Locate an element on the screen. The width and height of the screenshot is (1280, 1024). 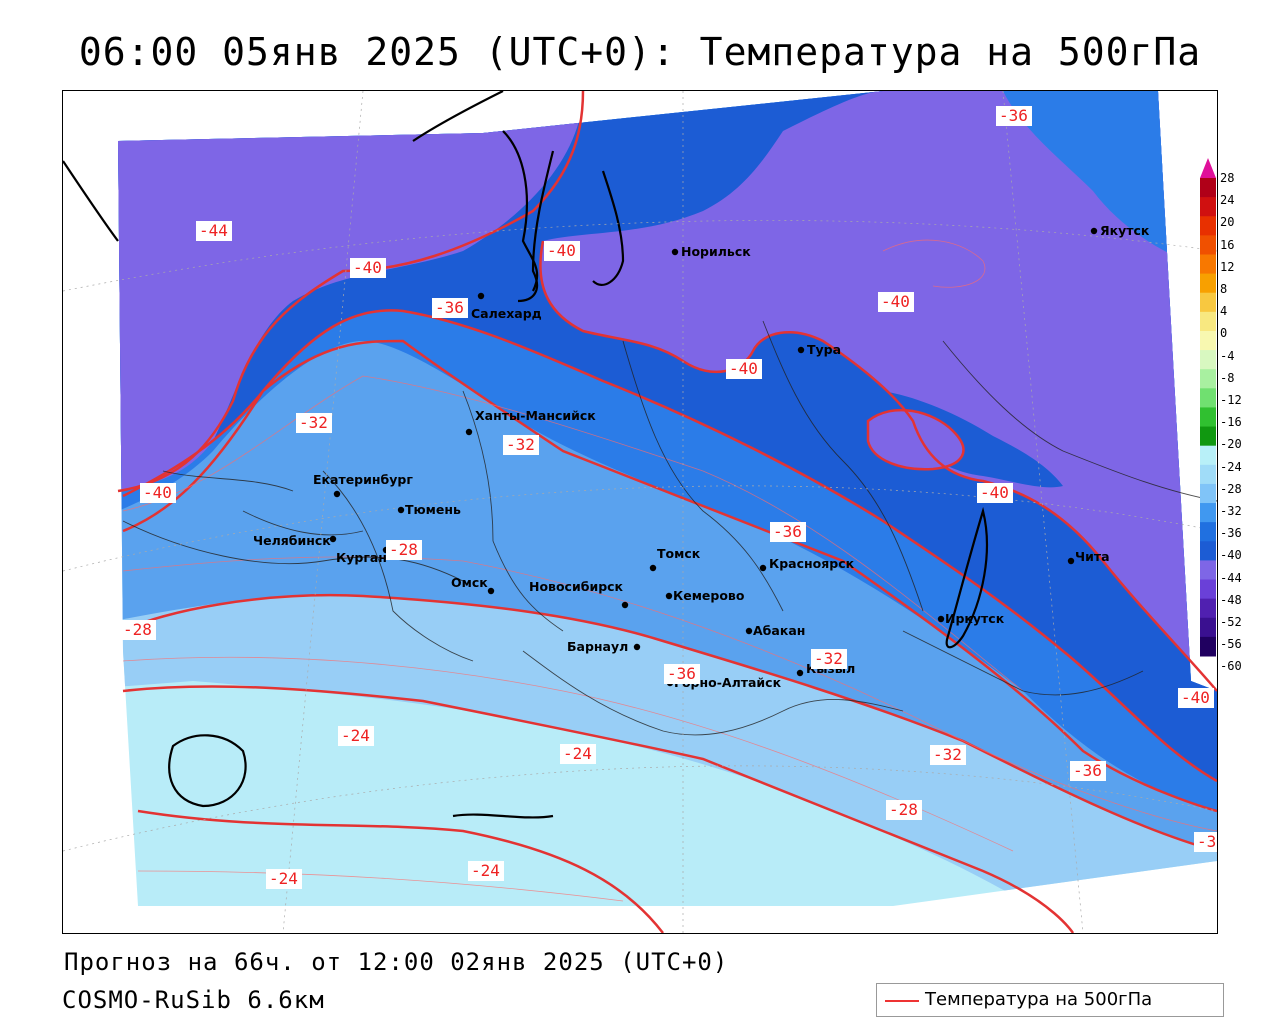
city-label: Новосибирск is located at coordinates (576, 586).